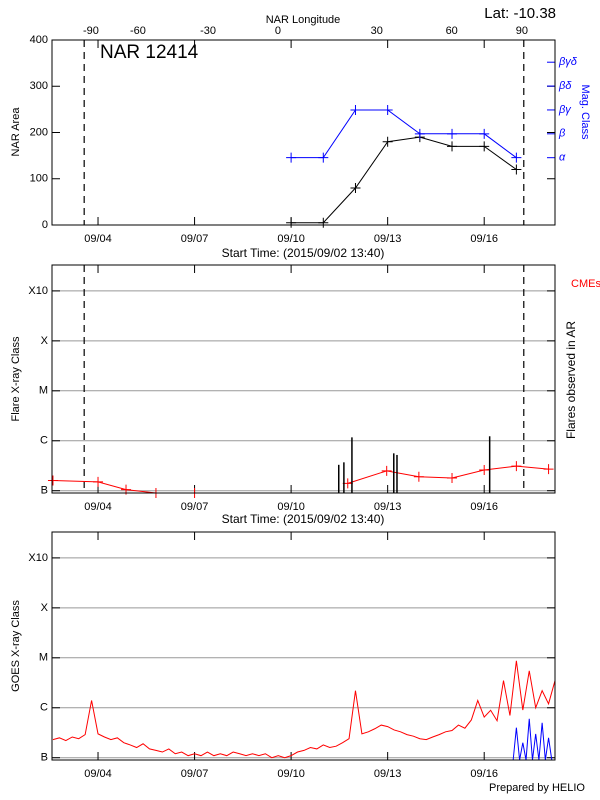 The height and width of the screenshot is (800, 600). What do you see at coordinates (565, 110) in the screenshot?
I see `y2-tick-label: βγ` at bounding box center [565, 110].